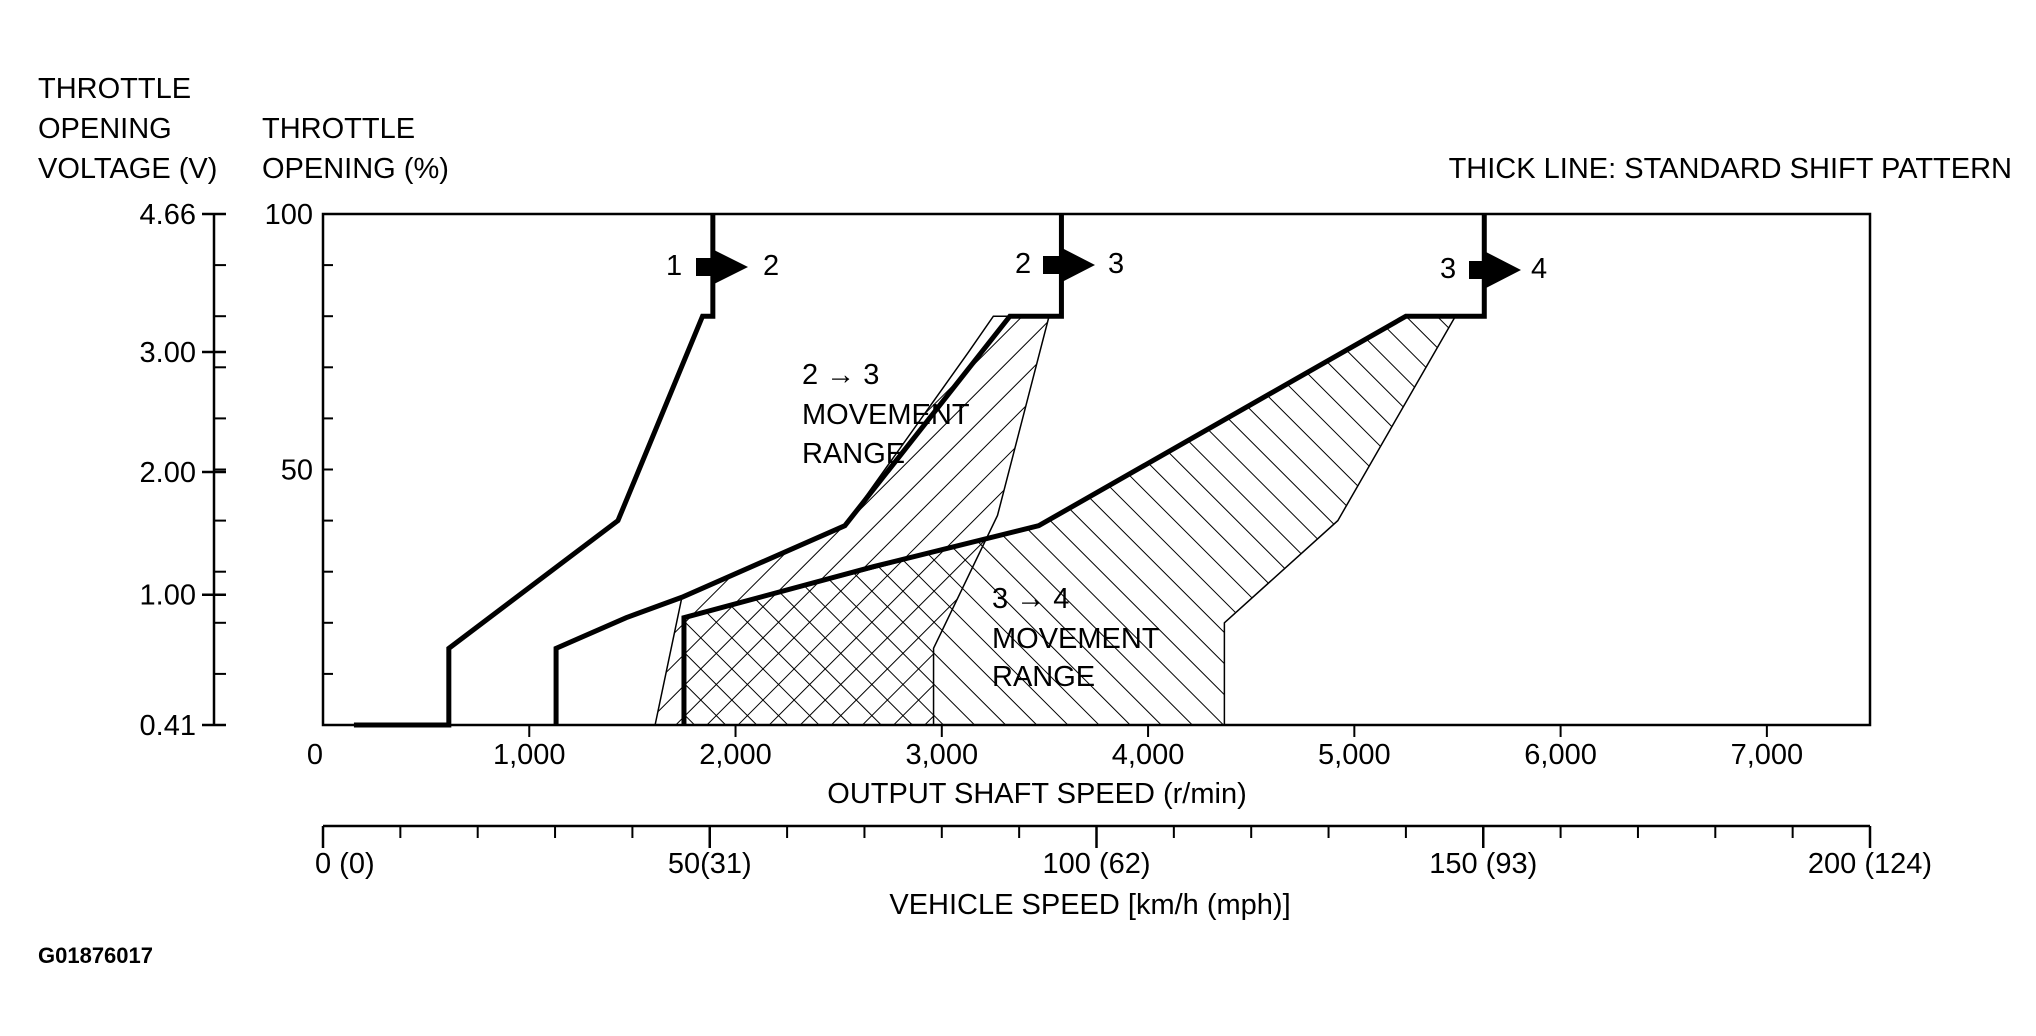  What do you see at coordinates (355, 149) in the screenshot?
I see `y-axis-title: THROTTLE OPENING (%)` at bounding box center [355, 149].